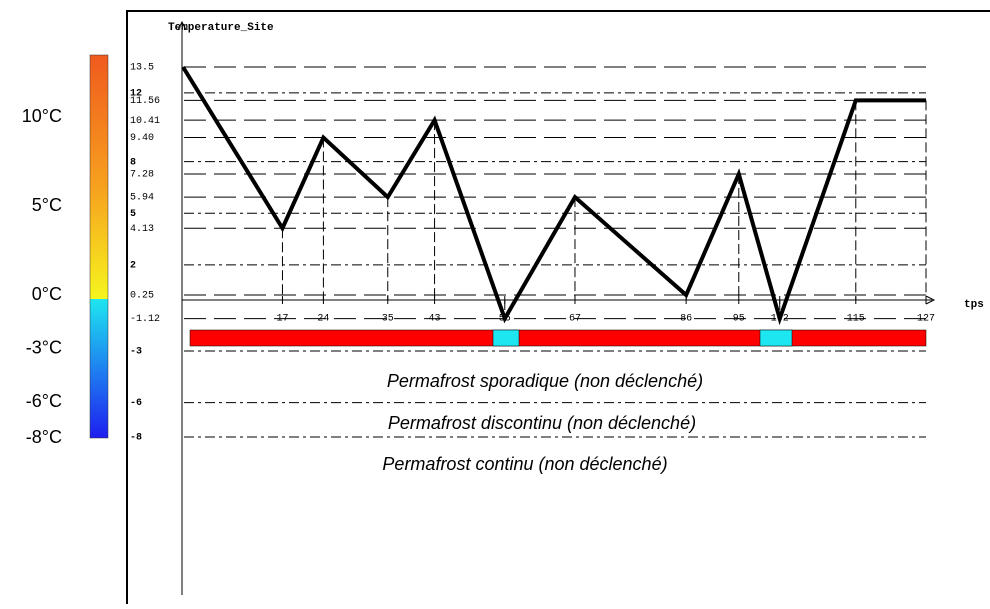 This screenshot has width=990, height=609. I want to click on y-tick-label: 10.41, so click(145, 121).